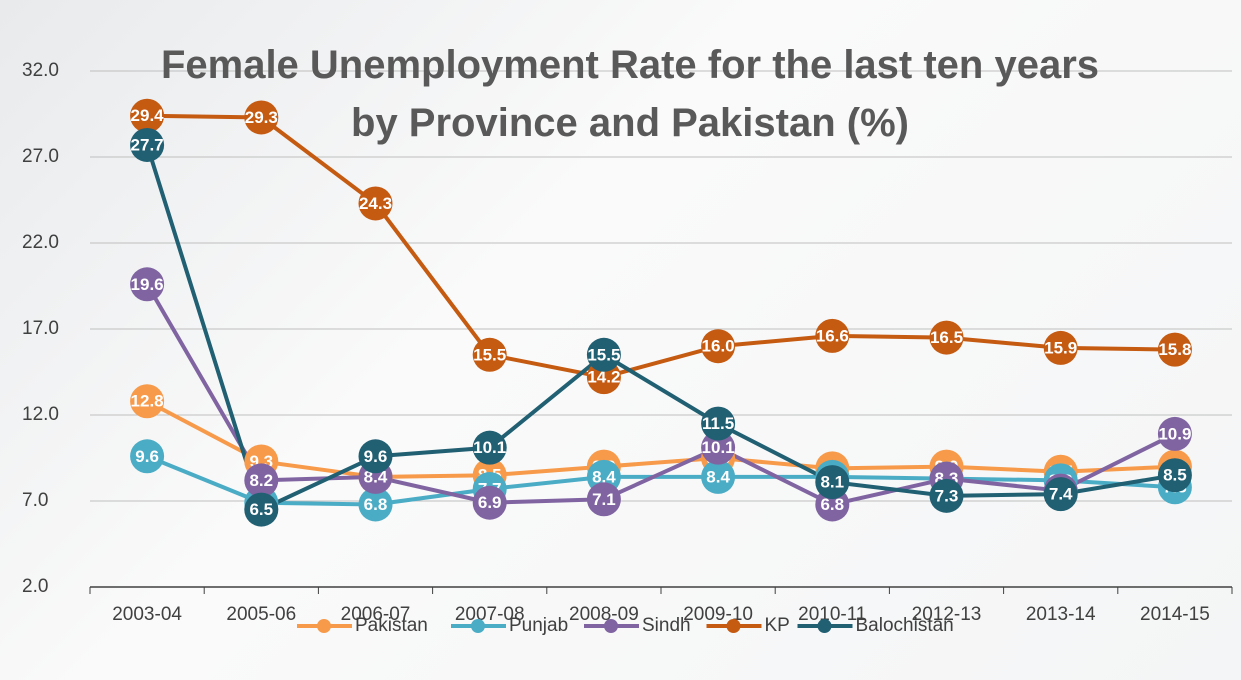  Describe the element at coordinates (905, 625) in the screenshot. I see `legend-label: Balochistan` at that location.